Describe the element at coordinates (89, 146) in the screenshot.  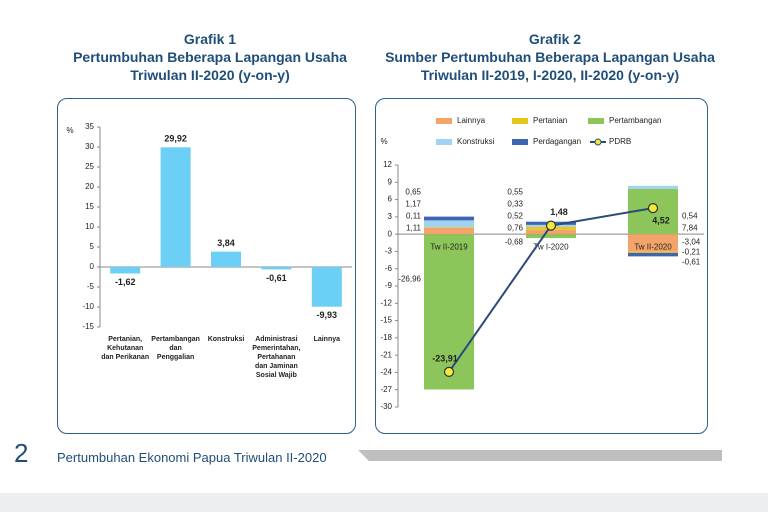
I see `y-tick-label: 30` at that location.